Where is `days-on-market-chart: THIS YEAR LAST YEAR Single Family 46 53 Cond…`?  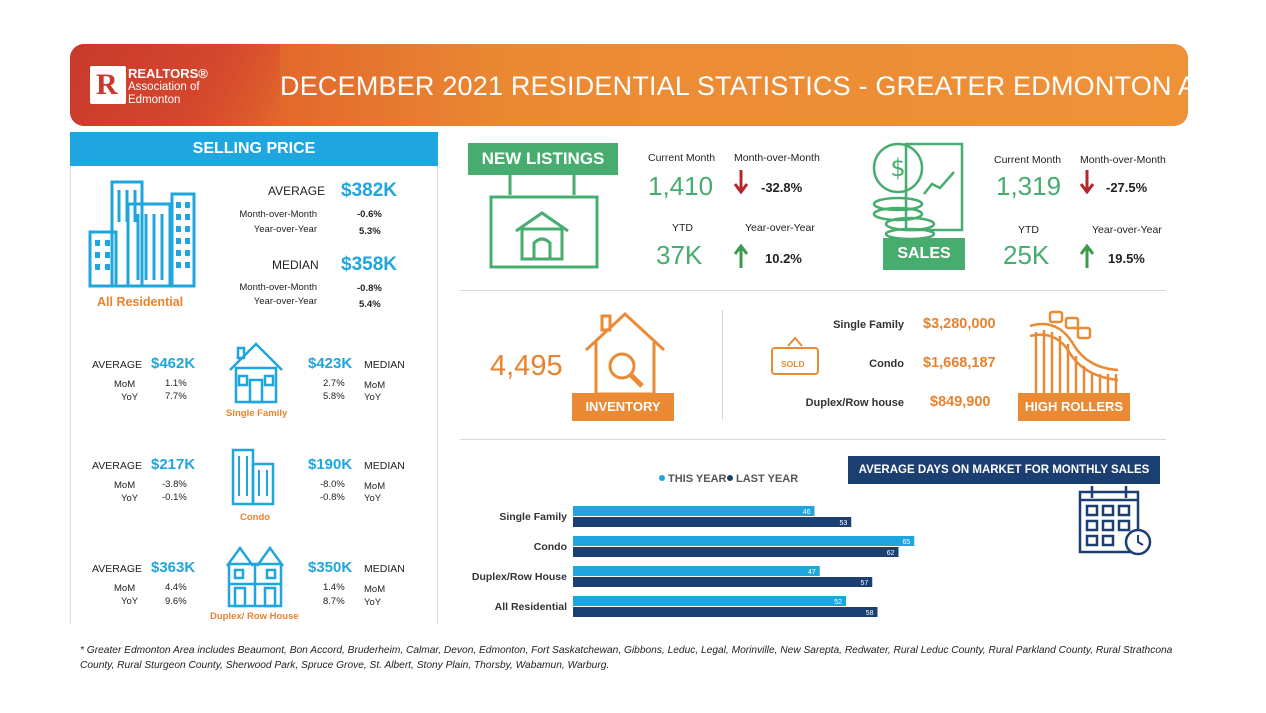
days-on-market-chart: THIS YEAR LAST YEAR Single Family 46 53 Cond… is located at coordinates (693, 545).